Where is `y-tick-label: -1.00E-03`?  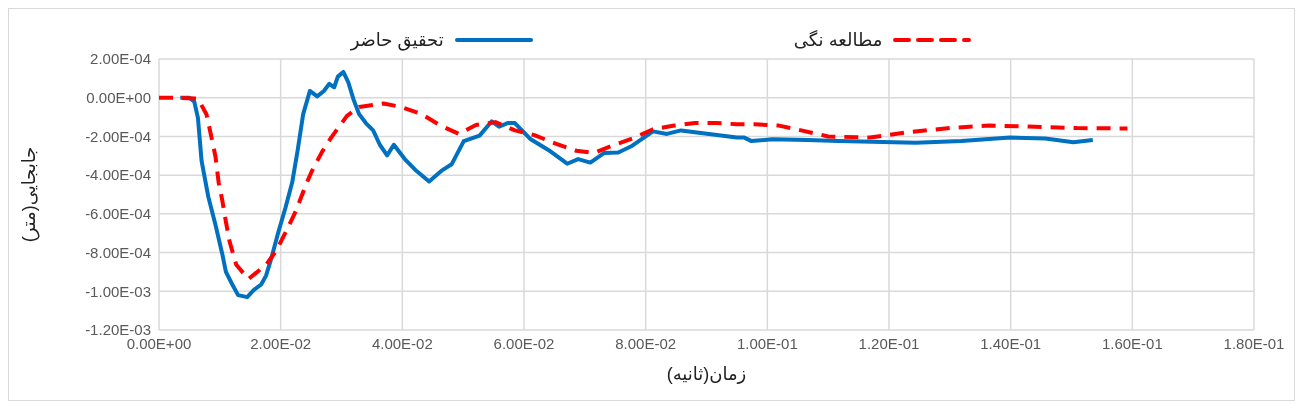
y-tick-label: -1.00E-03 is located at coordinates (118, 291).